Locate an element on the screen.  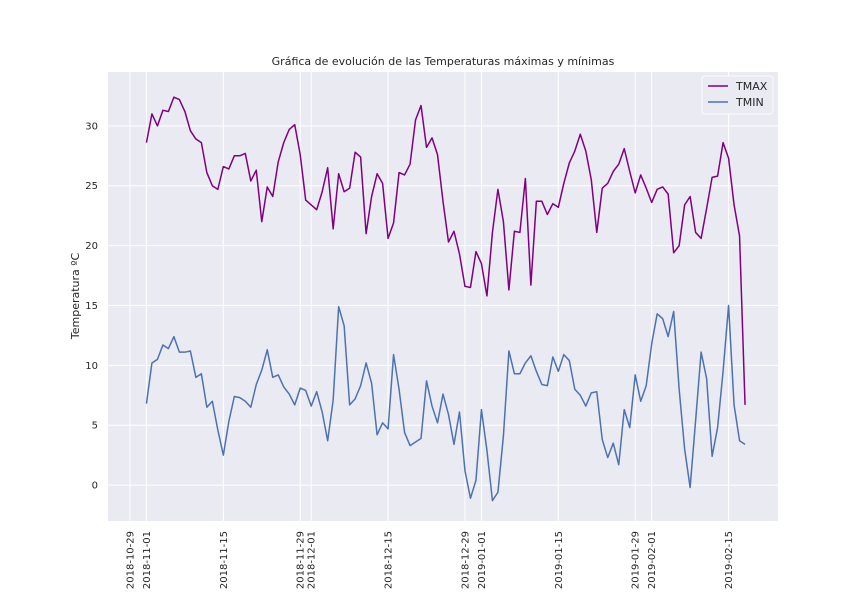
x-tick-label-11: 2019-02-15 is located at coordinates (729, 560).